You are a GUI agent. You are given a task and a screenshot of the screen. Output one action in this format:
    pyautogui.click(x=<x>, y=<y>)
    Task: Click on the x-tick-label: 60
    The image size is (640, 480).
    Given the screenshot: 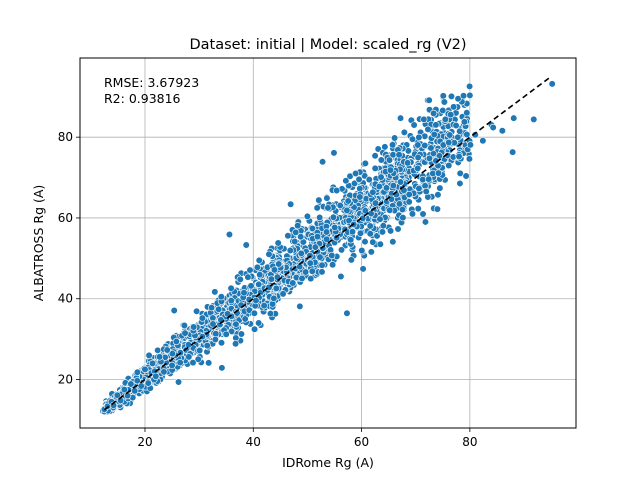 What is the action you would take?
    pyautogui.click(x=361, y=442)
    